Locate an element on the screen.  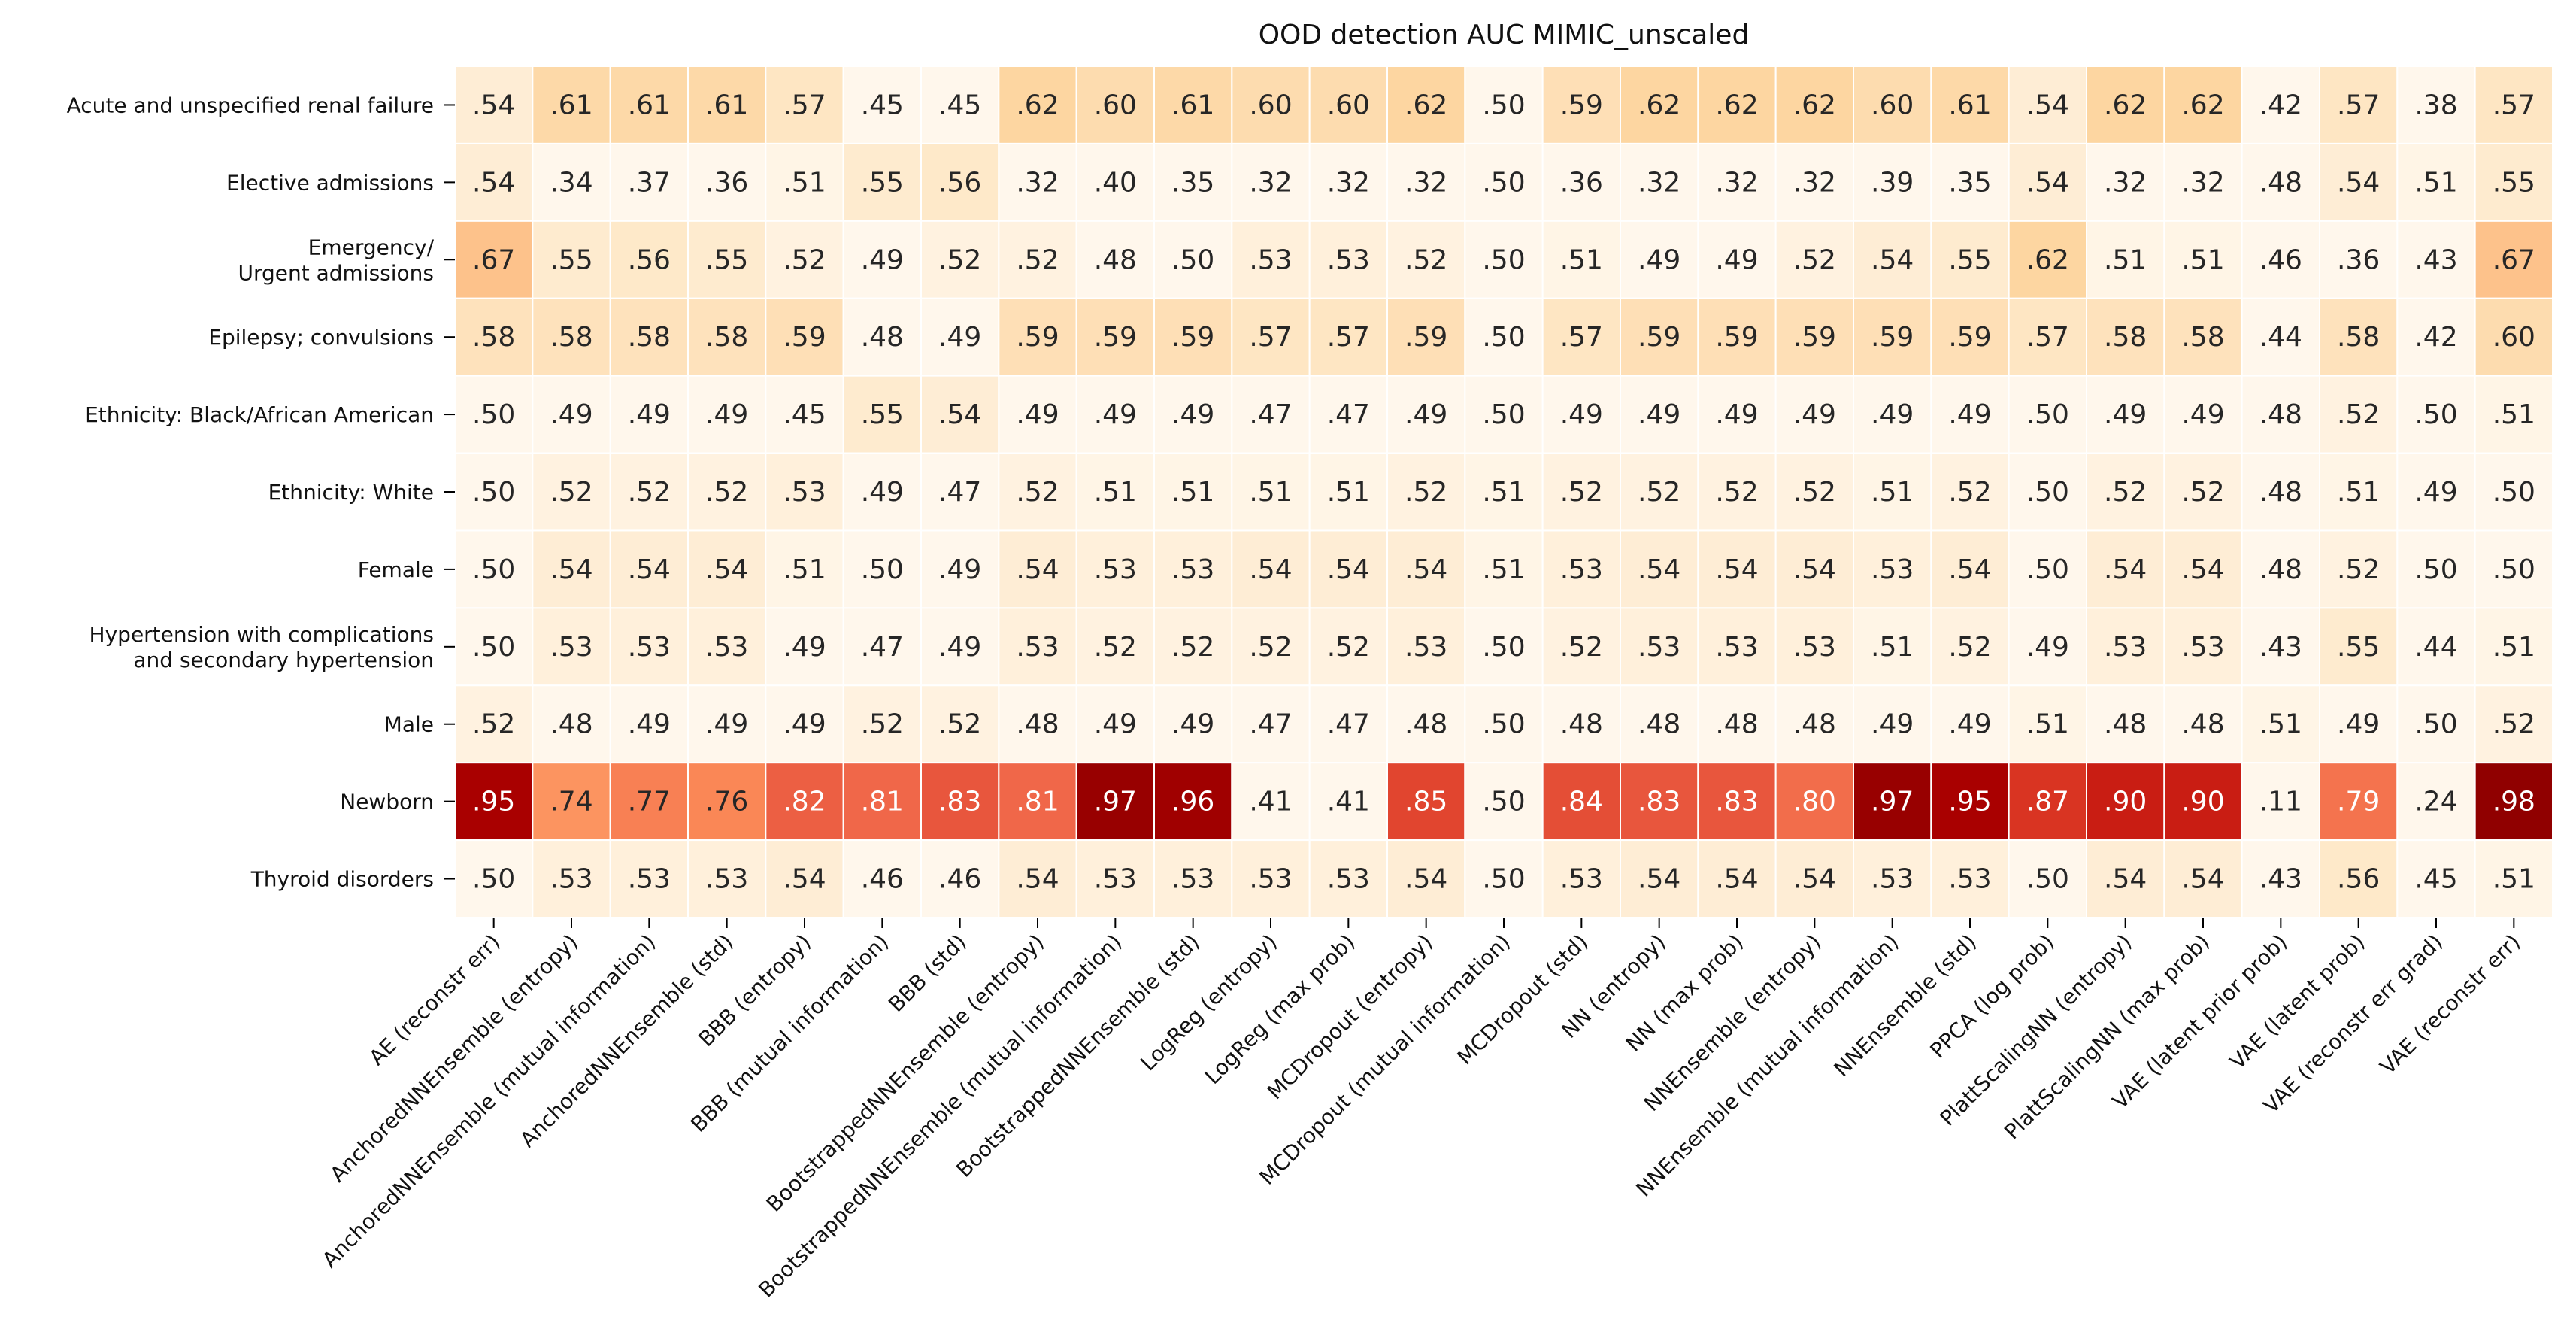
cell-value-label: .36 is located at coordinates (2358, 259).